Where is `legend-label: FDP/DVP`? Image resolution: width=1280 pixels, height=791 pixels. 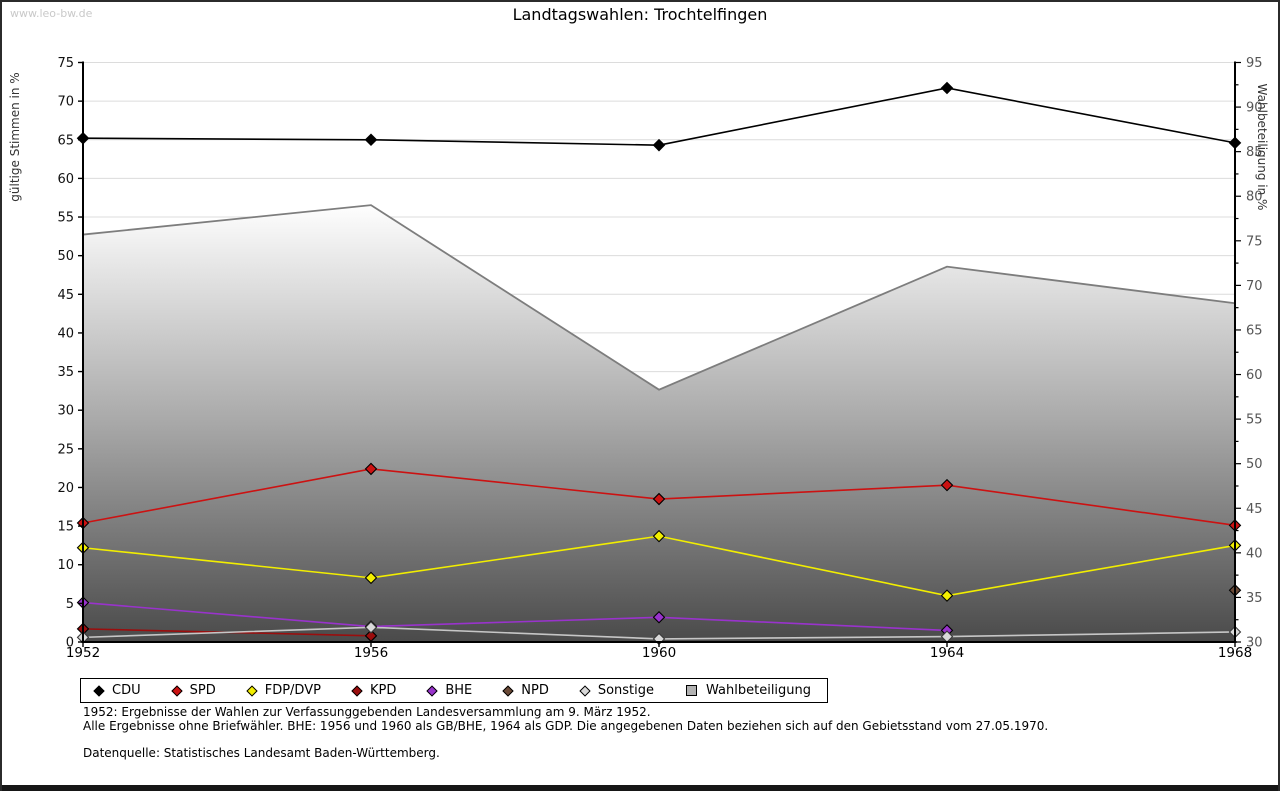
legend-label: FDP/DVP is located at coordinates (292, 690).